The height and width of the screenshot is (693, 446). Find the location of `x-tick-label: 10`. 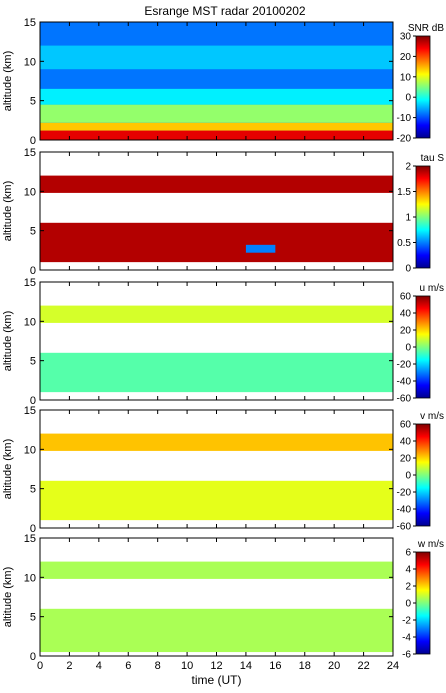

x-tick-label: 10 is located at coordinates (187, 666).